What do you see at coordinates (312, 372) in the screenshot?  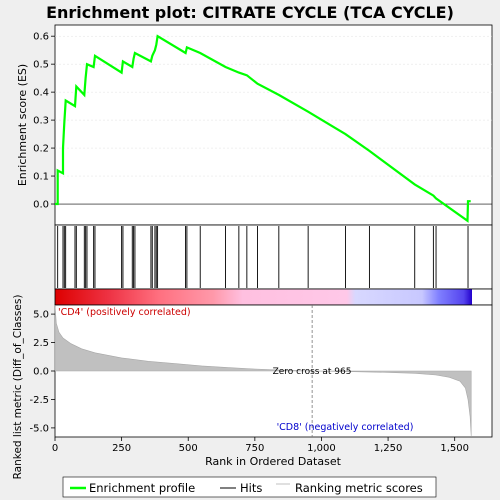 I see `zero-cross-label: Zero cross at 965` at bounding box center [312, 372].